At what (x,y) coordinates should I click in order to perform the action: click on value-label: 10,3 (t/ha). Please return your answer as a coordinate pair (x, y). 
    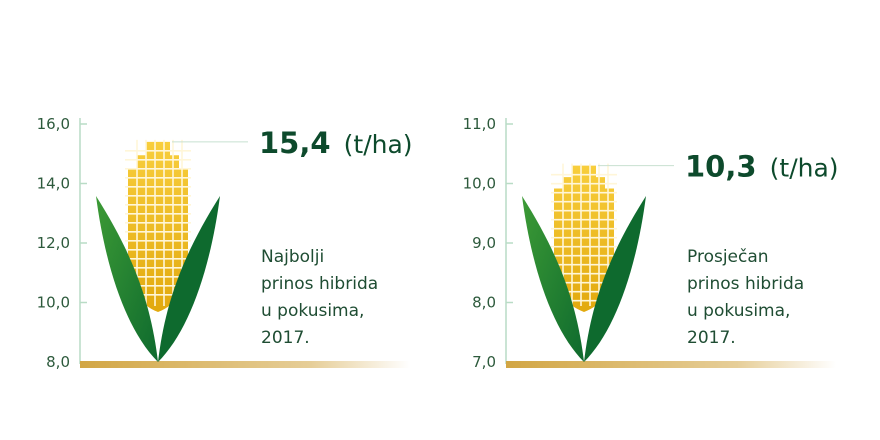
    Looking at the image, I should click on (762, 167).